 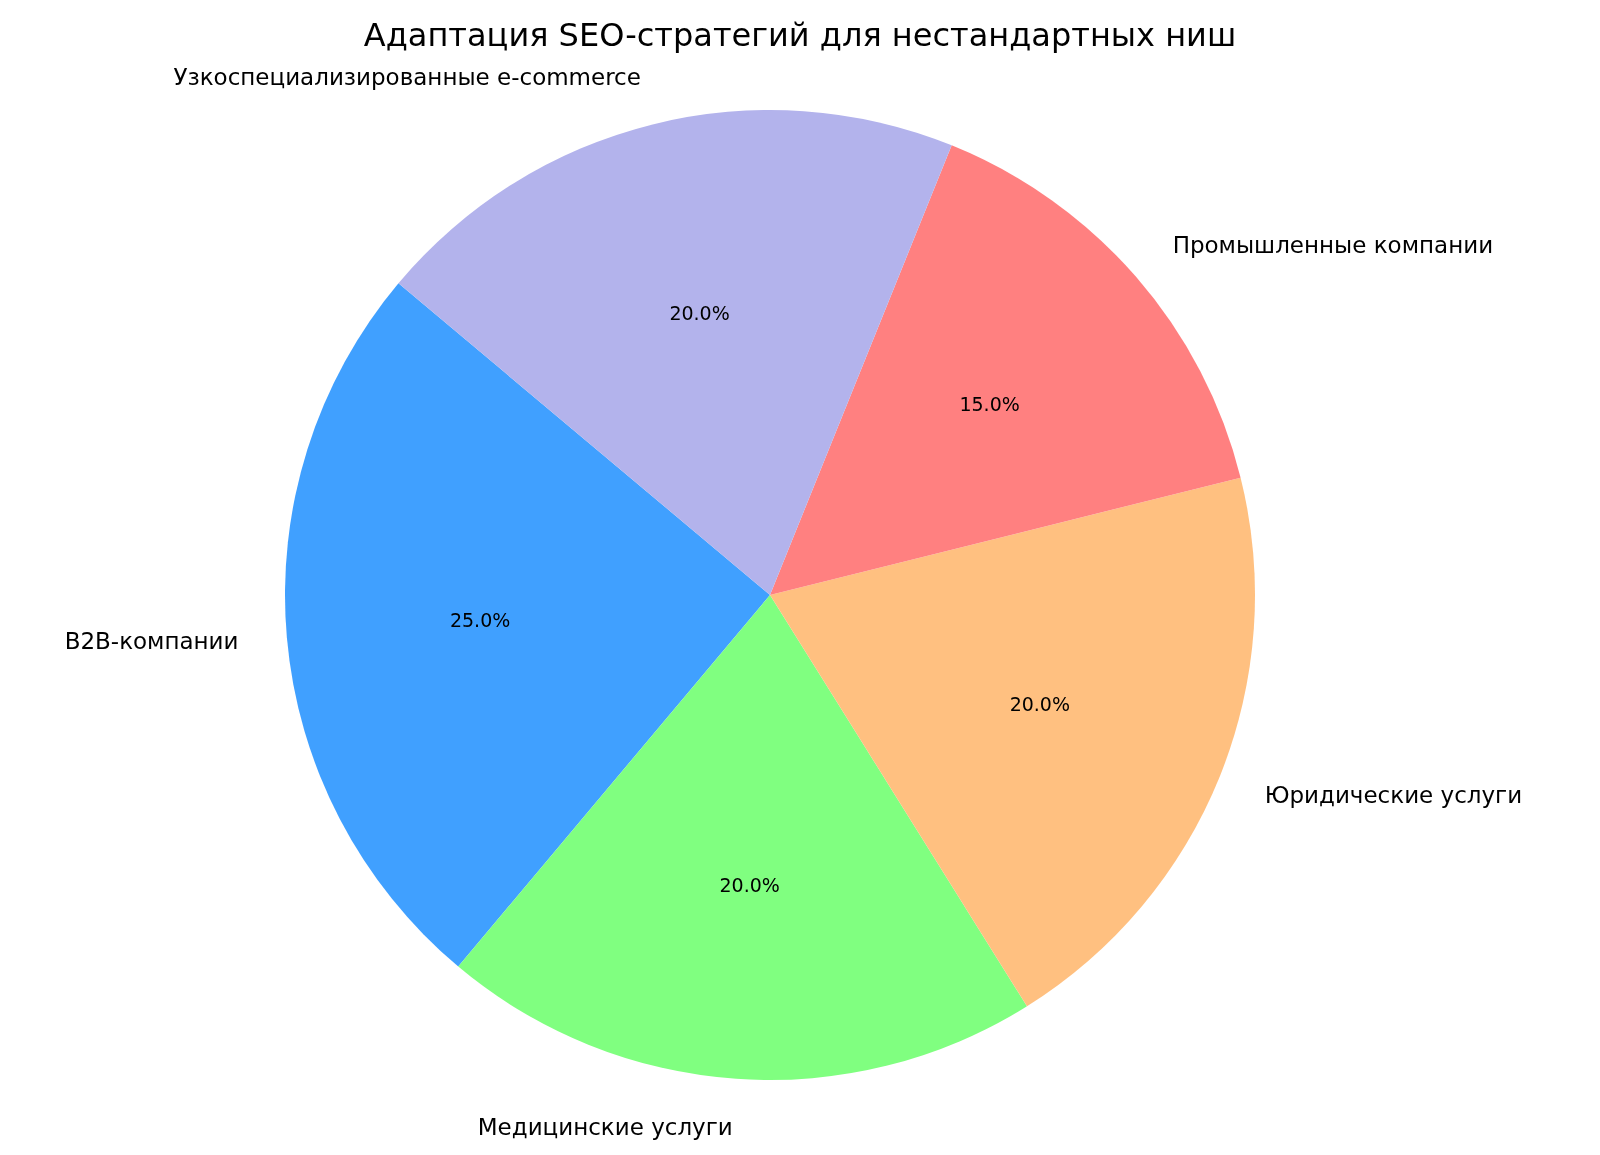 I want to click on slice-label: Медицинские услуги, so click(x=605, y=1127).